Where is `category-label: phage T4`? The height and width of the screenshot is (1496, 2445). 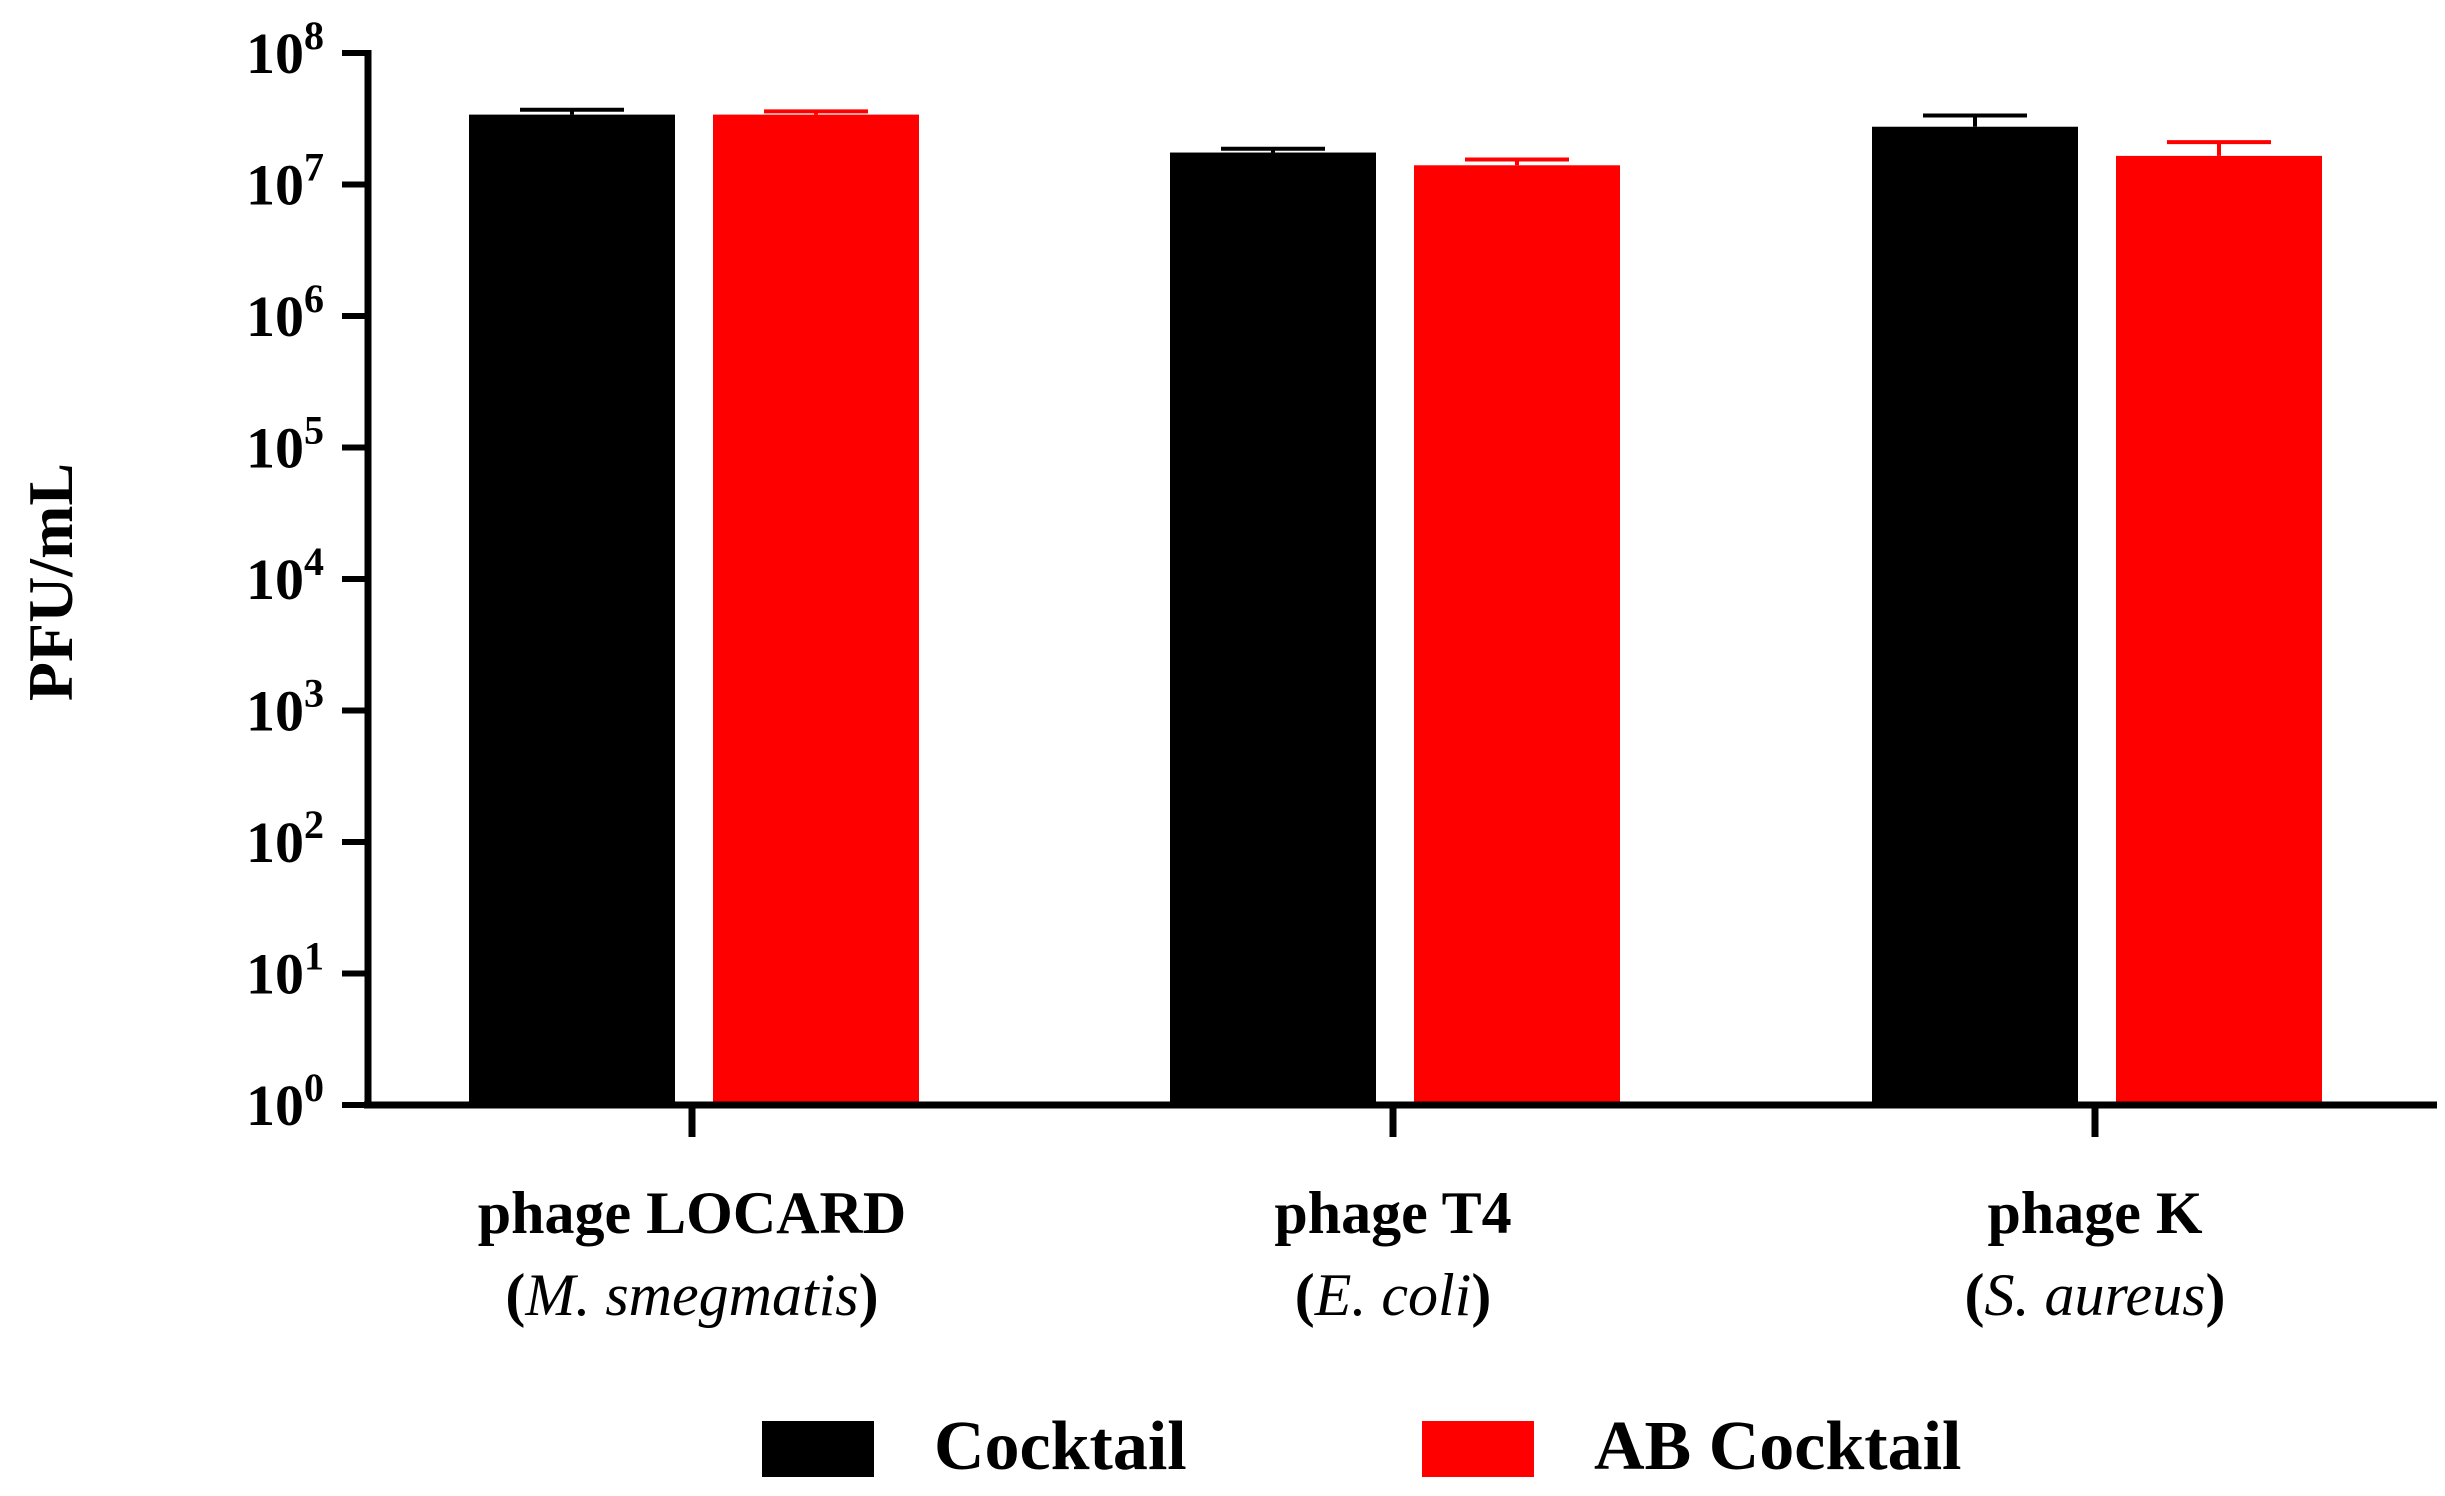
category-label: phage T4 is located at coordinates (1392, 1213).